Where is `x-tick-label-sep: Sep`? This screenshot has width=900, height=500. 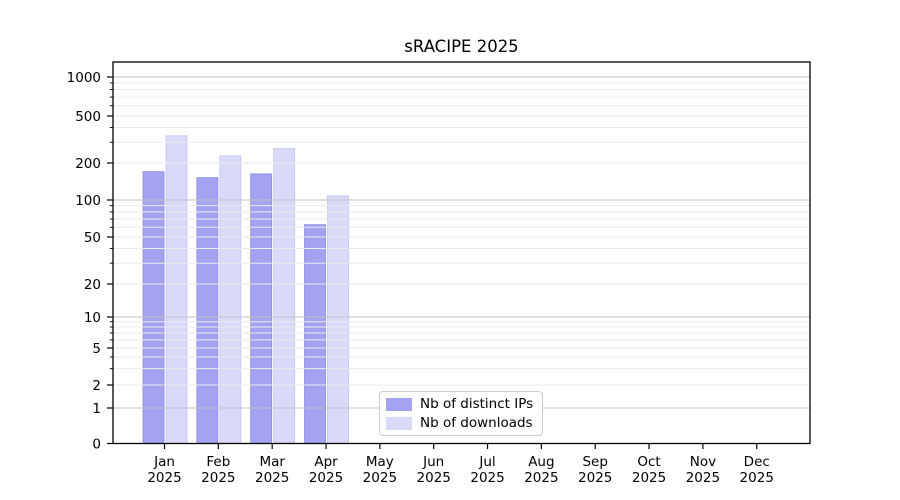 x-tick-label-sep: Sep is located at coordinates (594, 462).